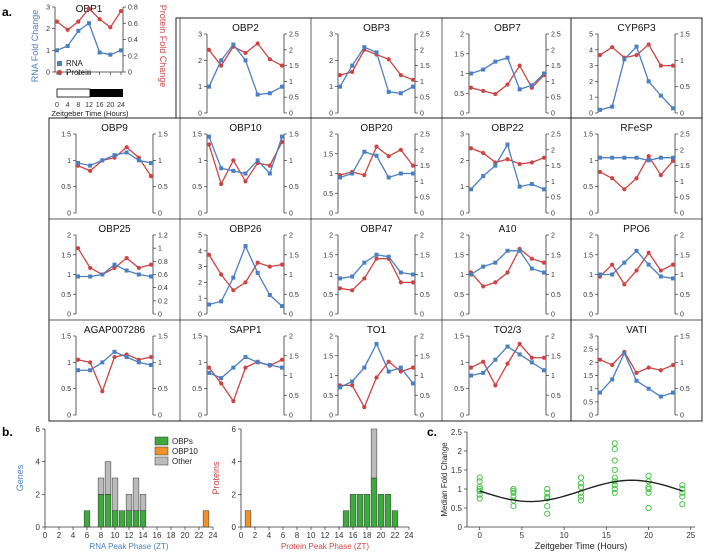  I want to click on left-tick-label: 0.5, so click(197, 389).